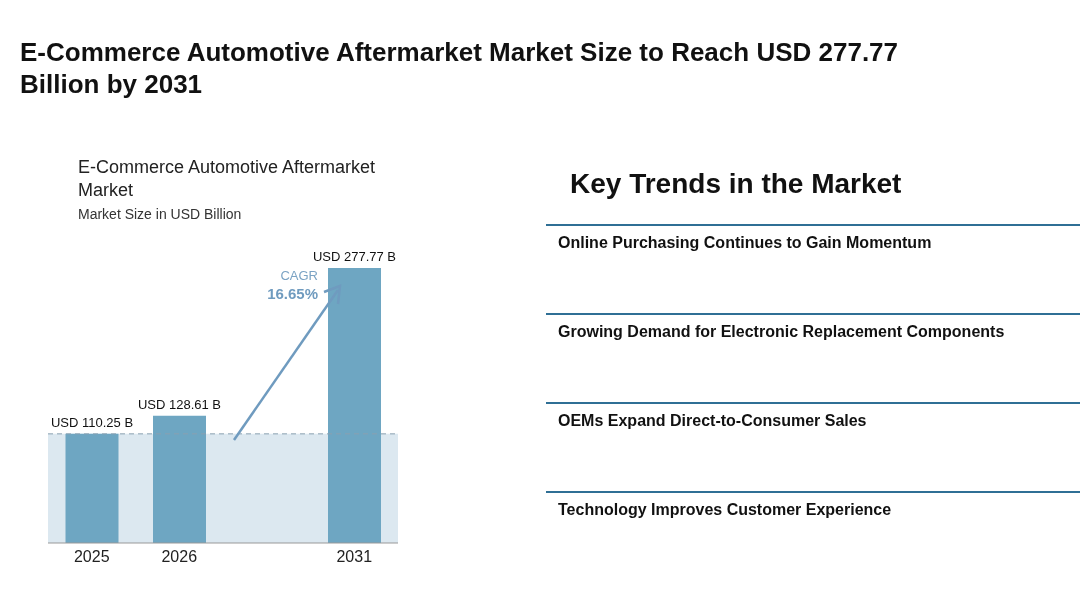 The image size is (1080, 605). I want to click on x-tick-label: 2026, so click(179, 557).